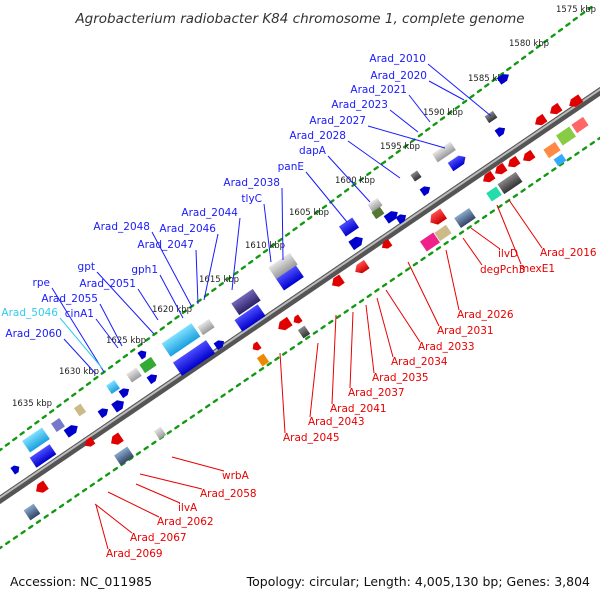  I want to click on gene-label-forward: Arad_2047, so click(165, 245).